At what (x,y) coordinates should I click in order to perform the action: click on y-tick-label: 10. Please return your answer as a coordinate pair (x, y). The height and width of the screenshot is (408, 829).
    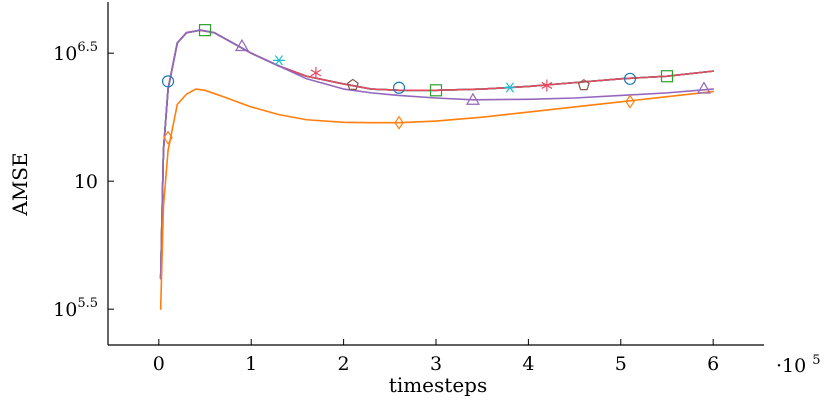
    Looking at the image, I should click on (86, 182).